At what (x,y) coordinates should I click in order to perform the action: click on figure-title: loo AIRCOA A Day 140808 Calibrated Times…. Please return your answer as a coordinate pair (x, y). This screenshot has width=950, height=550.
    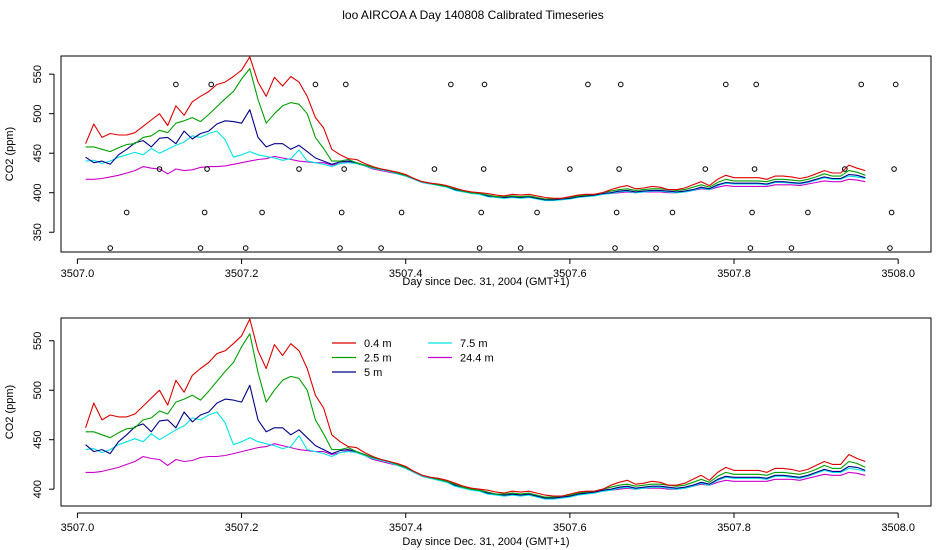
    Looking at the image, I should click on (472, 15).